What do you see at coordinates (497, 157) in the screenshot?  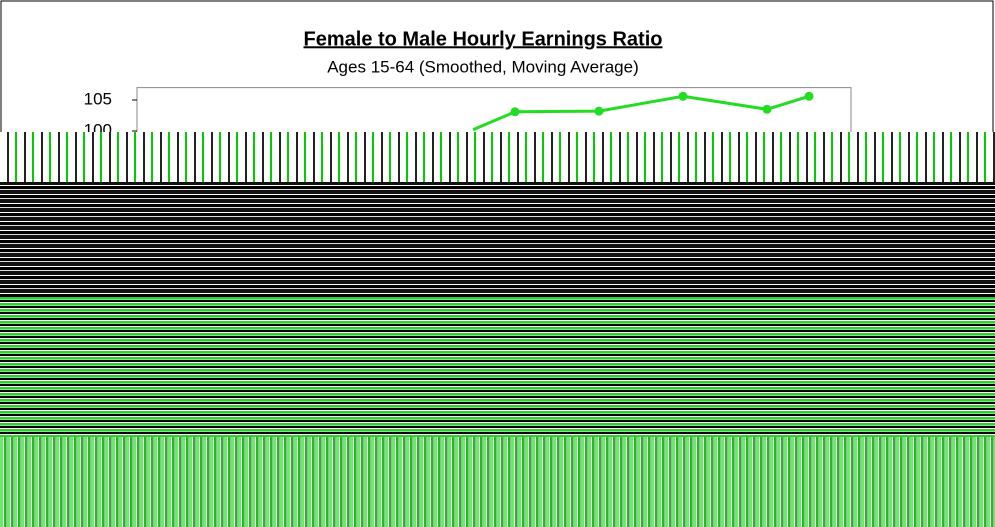 I see `image-noise` at bounding box center [497, 157].